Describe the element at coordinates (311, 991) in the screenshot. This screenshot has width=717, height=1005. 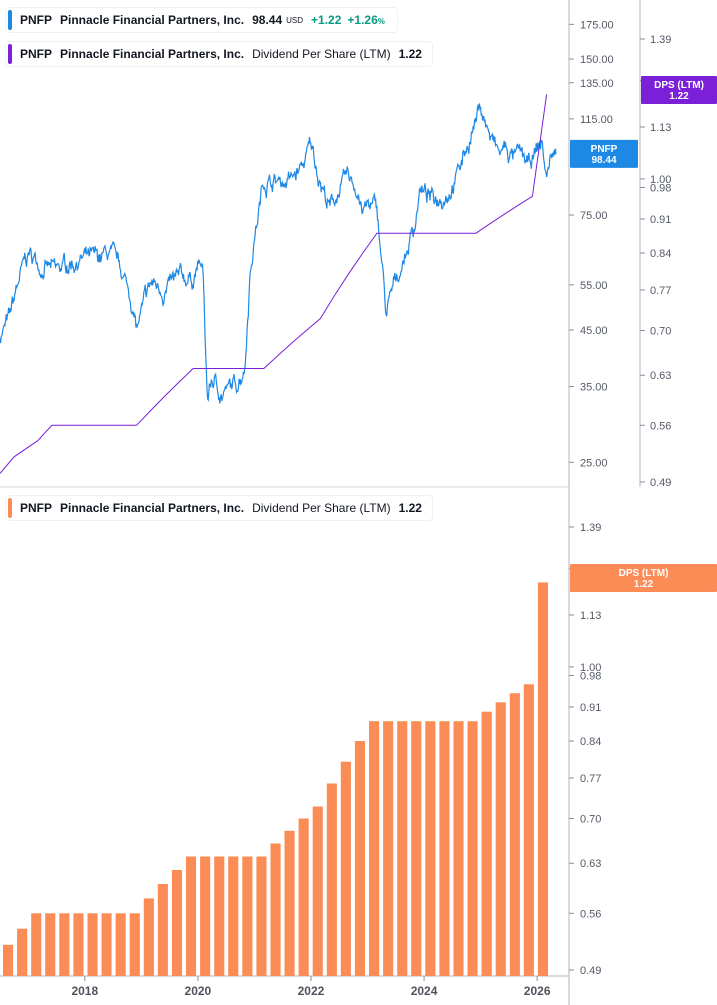
I see `time-tick-label: 2022` at that location.